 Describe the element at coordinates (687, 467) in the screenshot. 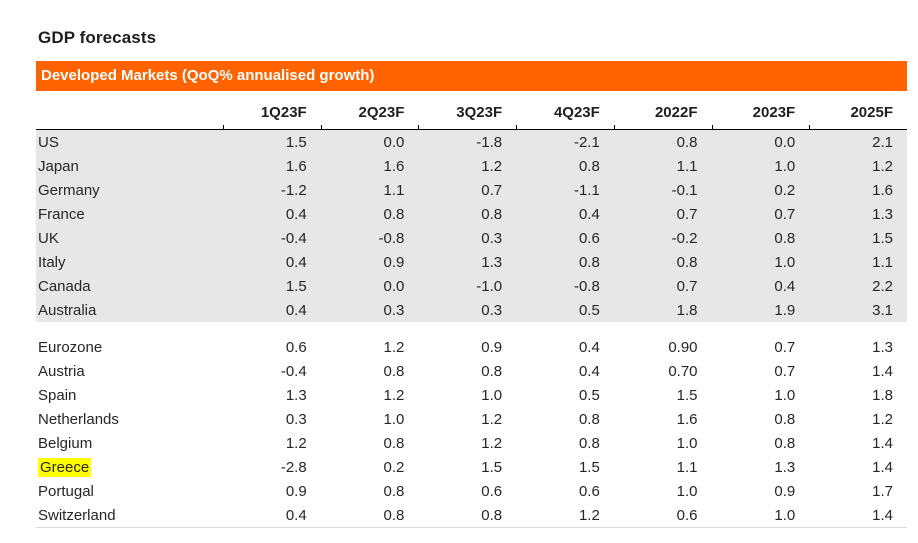

I see `cell-2022f: 1.1` at that location.